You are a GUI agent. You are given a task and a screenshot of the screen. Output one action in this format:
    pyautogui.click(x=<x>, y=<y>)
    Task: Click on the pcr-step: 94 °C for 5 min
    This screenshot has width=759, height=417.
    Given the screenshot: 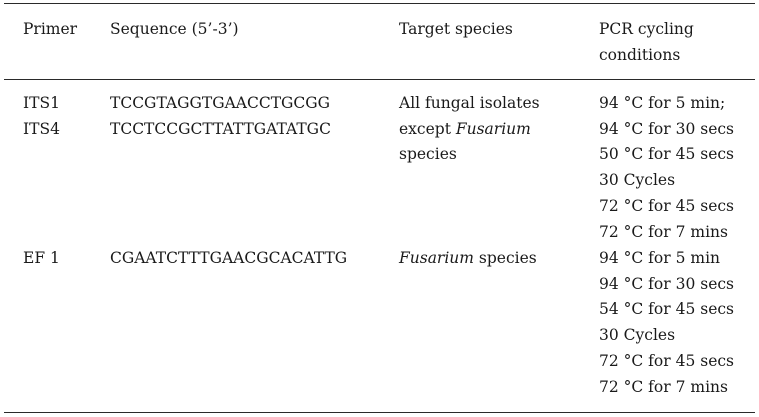 What is the action you would take?
    pyautogui.click(x=660, y=258)
    